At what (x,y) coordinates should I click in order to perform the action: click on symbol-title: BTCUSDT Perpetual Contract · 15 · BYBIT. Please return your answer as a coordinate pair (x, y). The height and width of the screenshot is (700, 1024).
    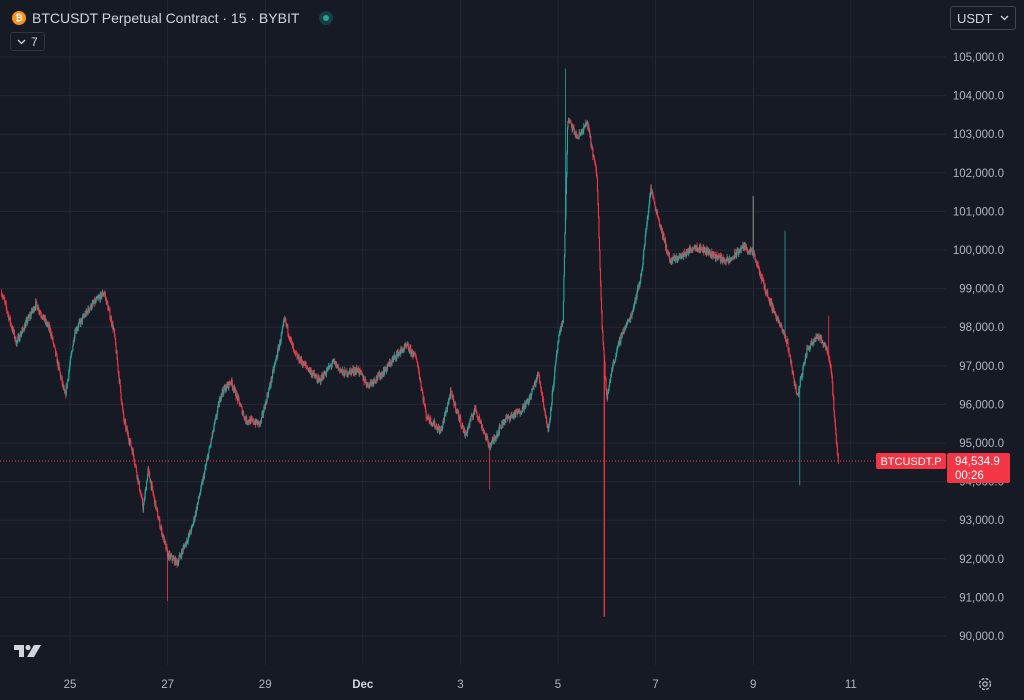
    Looking at the image, I should click on (166, 18).